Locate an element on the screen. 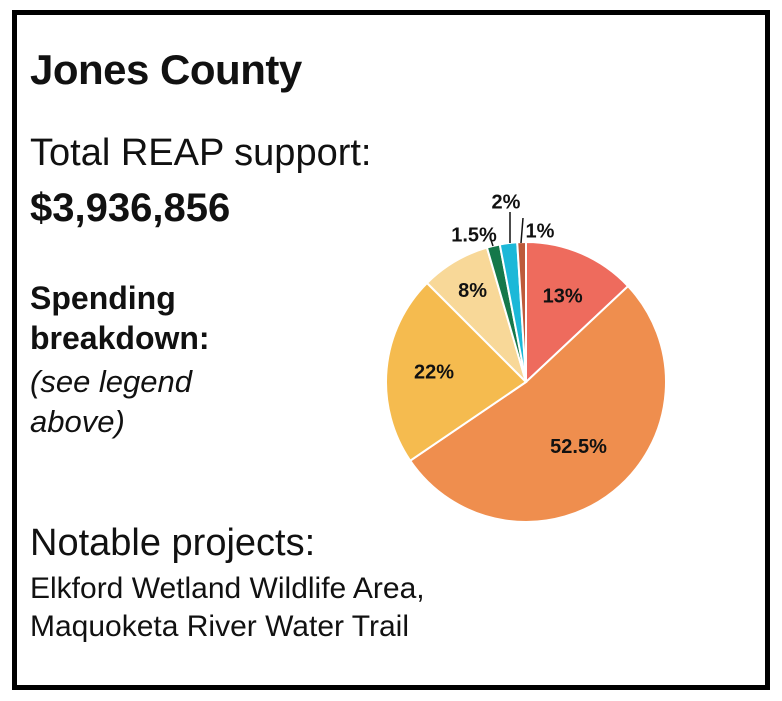  pie-slice-label: 13% is located at coordinates (563, 296).